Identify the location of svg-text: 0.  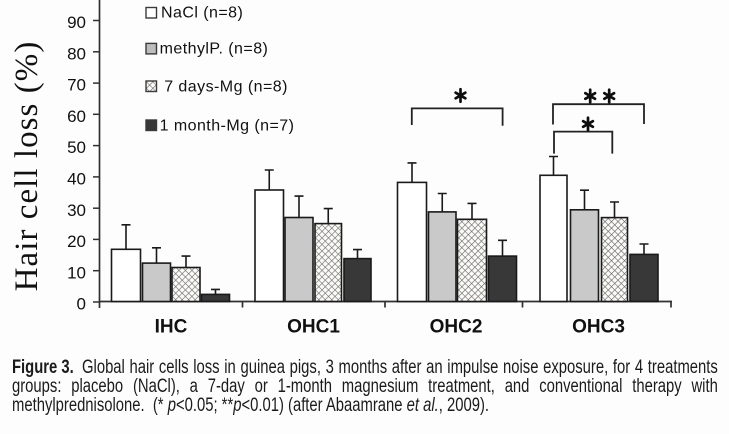
(81, 304).